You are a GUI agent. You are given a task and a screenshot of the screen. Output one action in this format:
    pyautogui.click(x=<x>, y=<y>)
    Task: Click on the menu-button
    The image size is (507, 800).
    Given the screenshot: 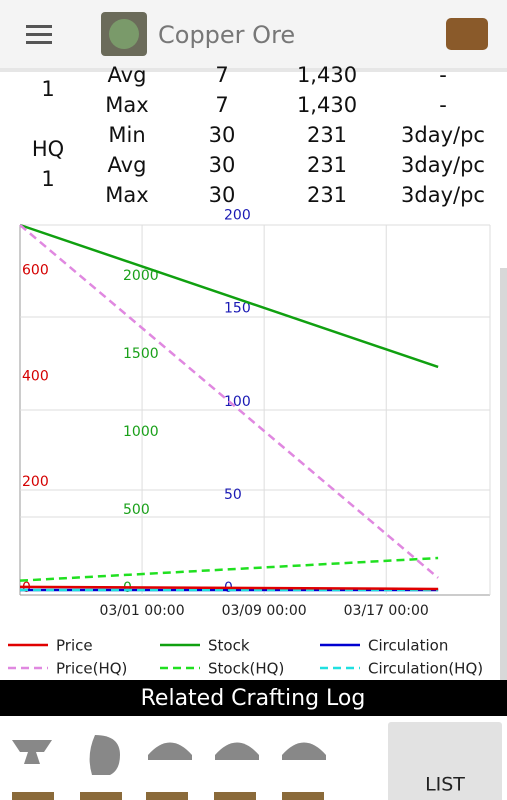 What is the action you would take?
    pyautogui.click(x=39, y=34)
    